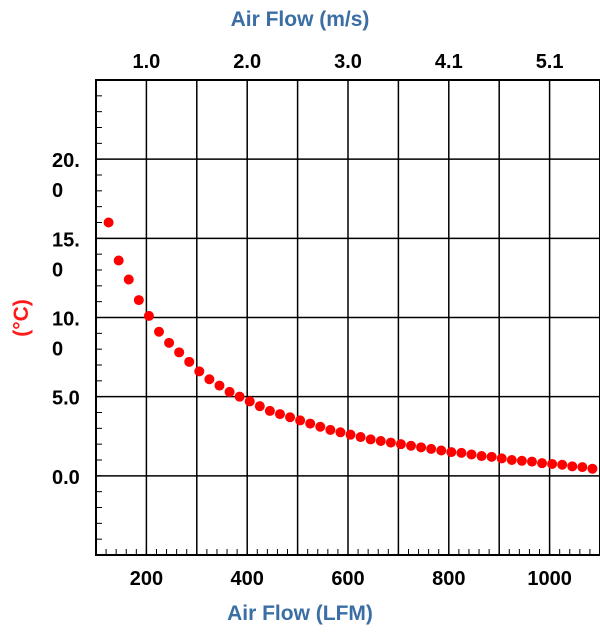 This screenshot has width=600, height=633. I want to click on x2-tick-label: 2.0, so click(247, 62).